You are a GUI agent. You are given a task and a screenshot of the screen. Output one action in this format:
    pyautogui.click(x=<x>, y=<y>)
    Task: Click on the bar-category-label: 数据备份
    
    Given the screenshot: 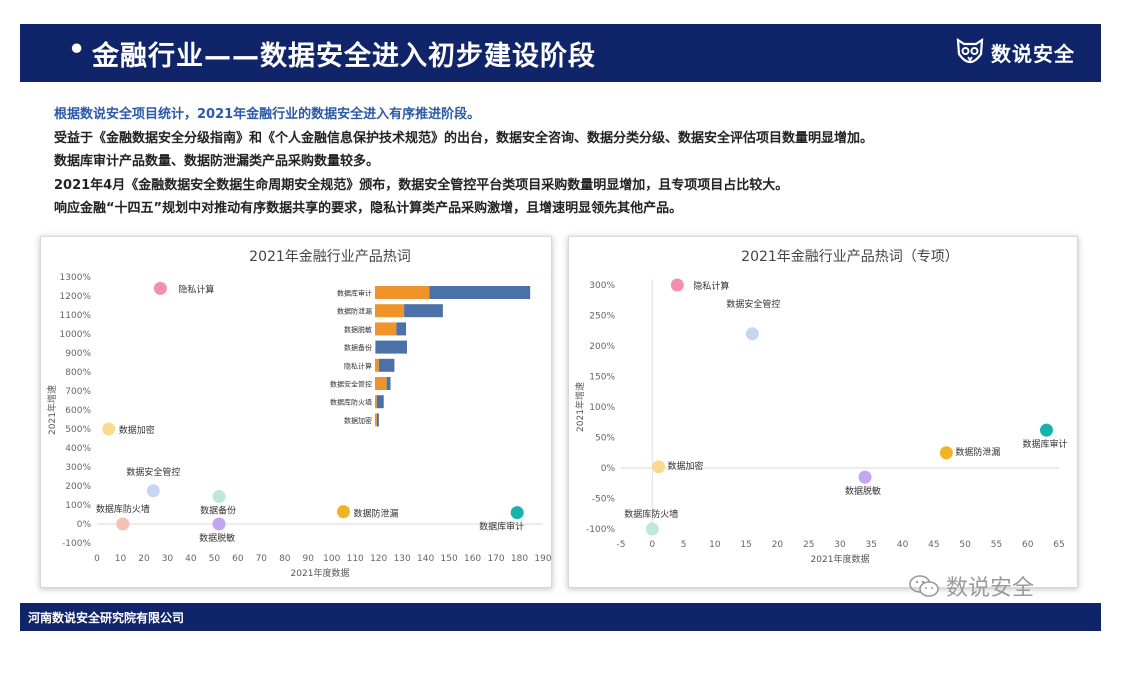 What is the action you would take?
    pyautogui.click(x=358, y=347)
    